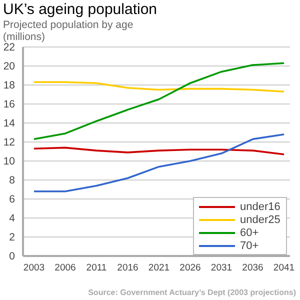 The image size is (300, 300). What do you see at coordinates (65, 268) in the screenshot?
I see `x-tick-label: 2006` at bounding box center [65, 268].